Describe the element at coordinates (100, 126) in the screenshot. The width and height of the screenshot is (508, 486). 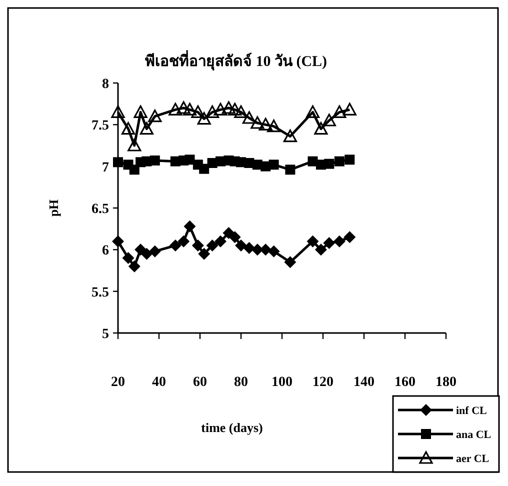
I see `y-tick-label: 7.5` at that location.